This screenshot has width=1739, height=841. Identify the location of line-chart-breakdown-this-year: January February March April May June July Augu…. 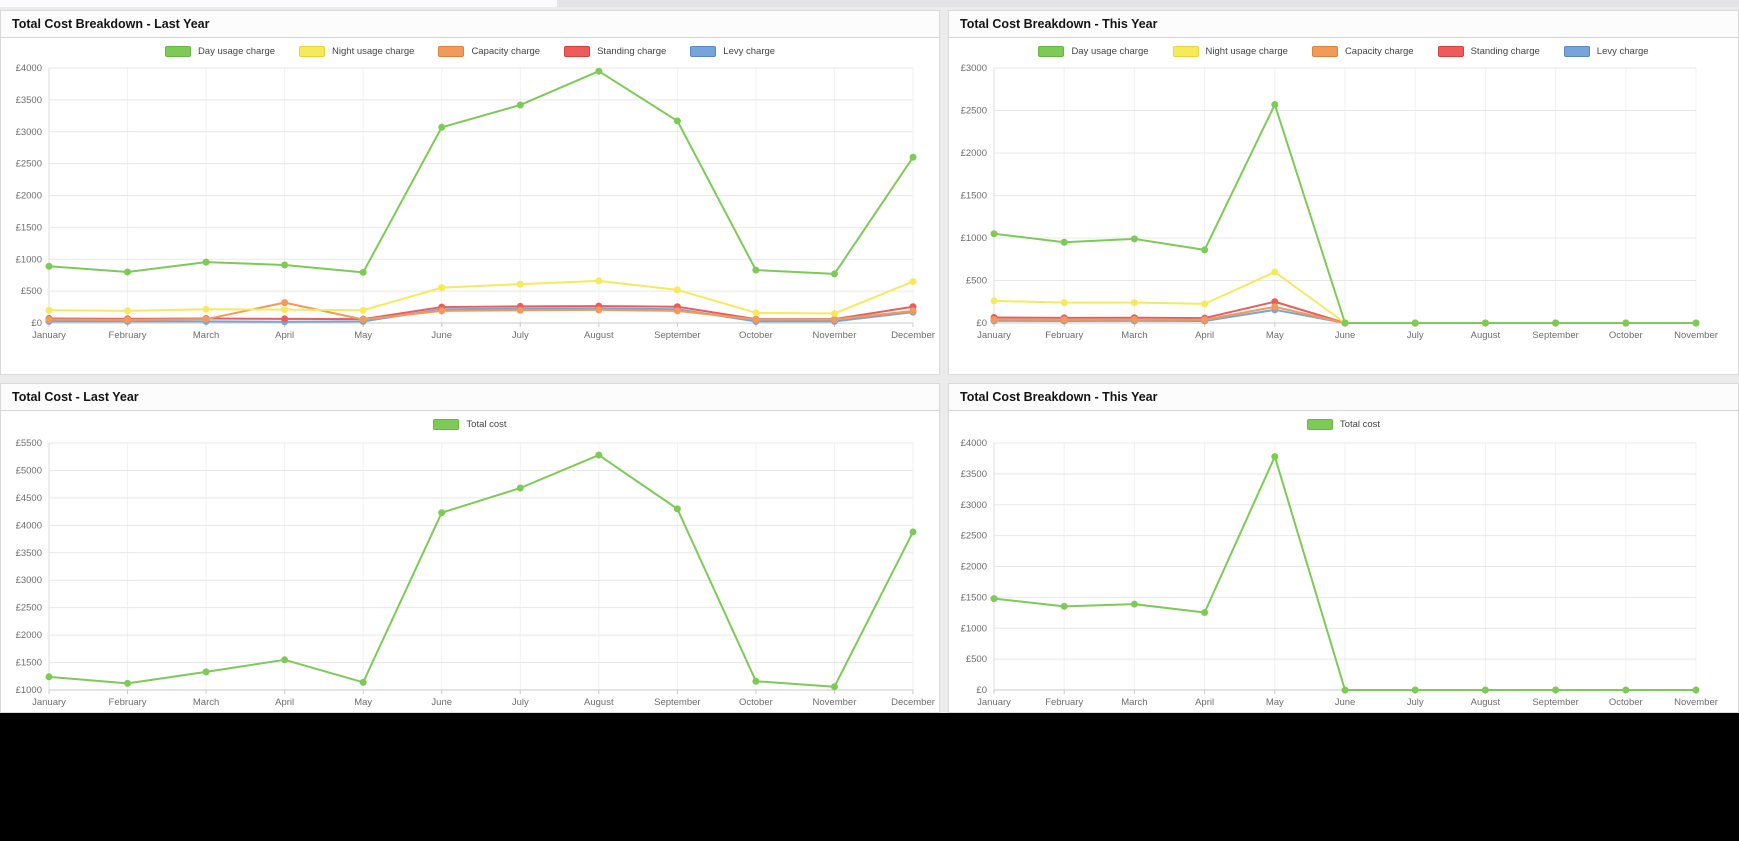
(1339, 202).